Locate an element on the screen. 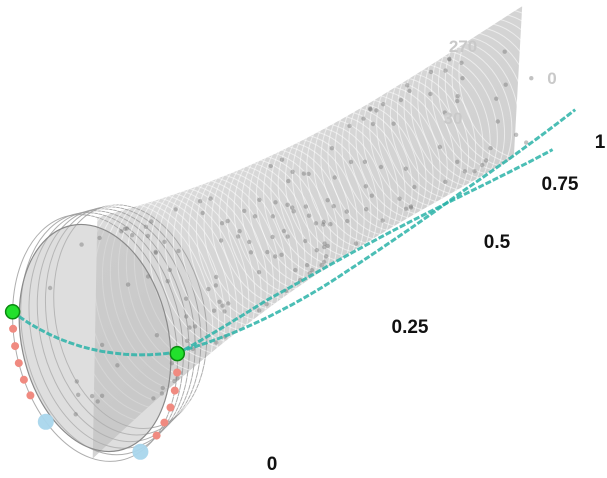 The image size is (607, 478). series-start-marker is located at coordinates (177, 353).